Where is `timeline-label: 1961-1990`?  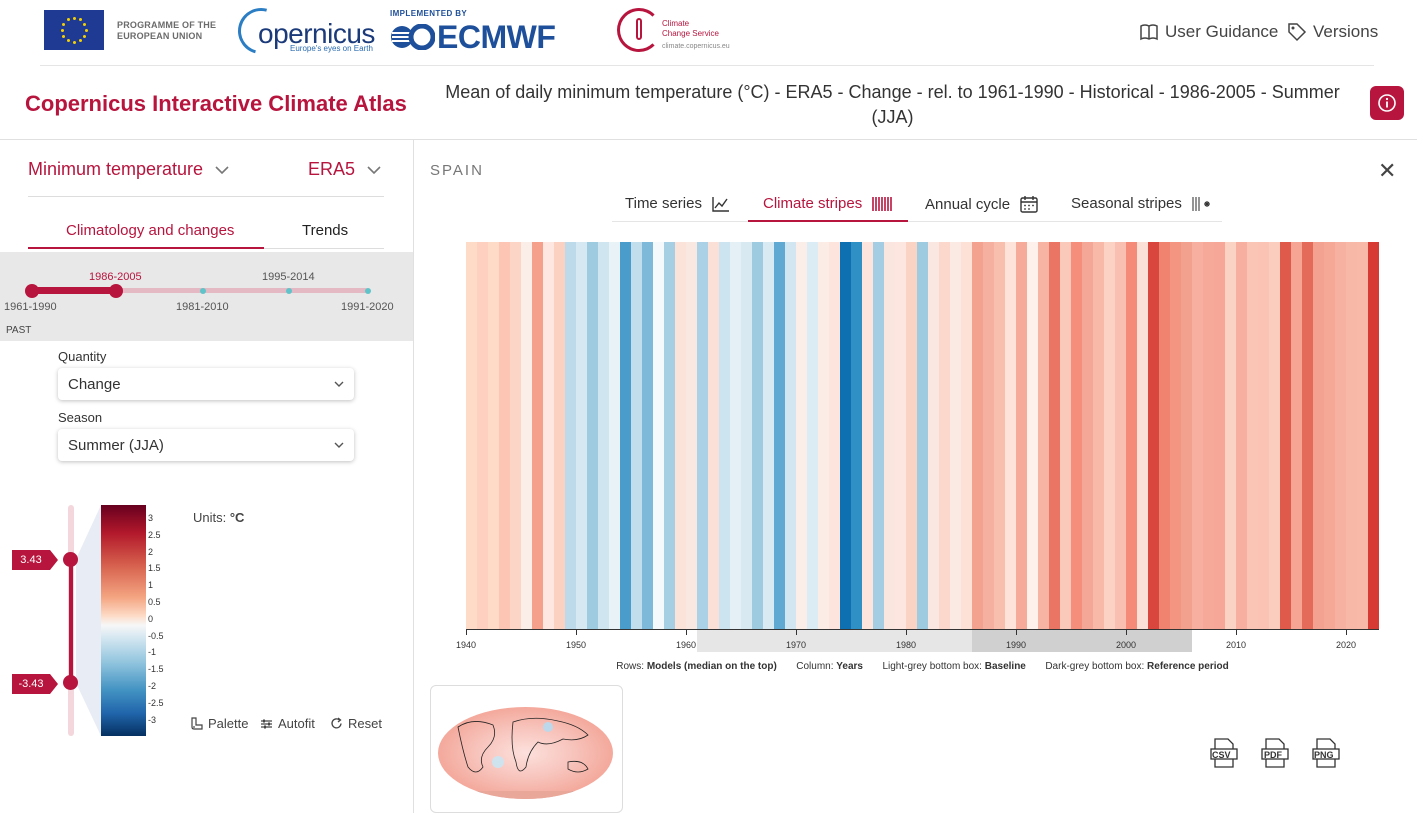 timeline-label: 1961-1990 is located at coordinates (30, 307).